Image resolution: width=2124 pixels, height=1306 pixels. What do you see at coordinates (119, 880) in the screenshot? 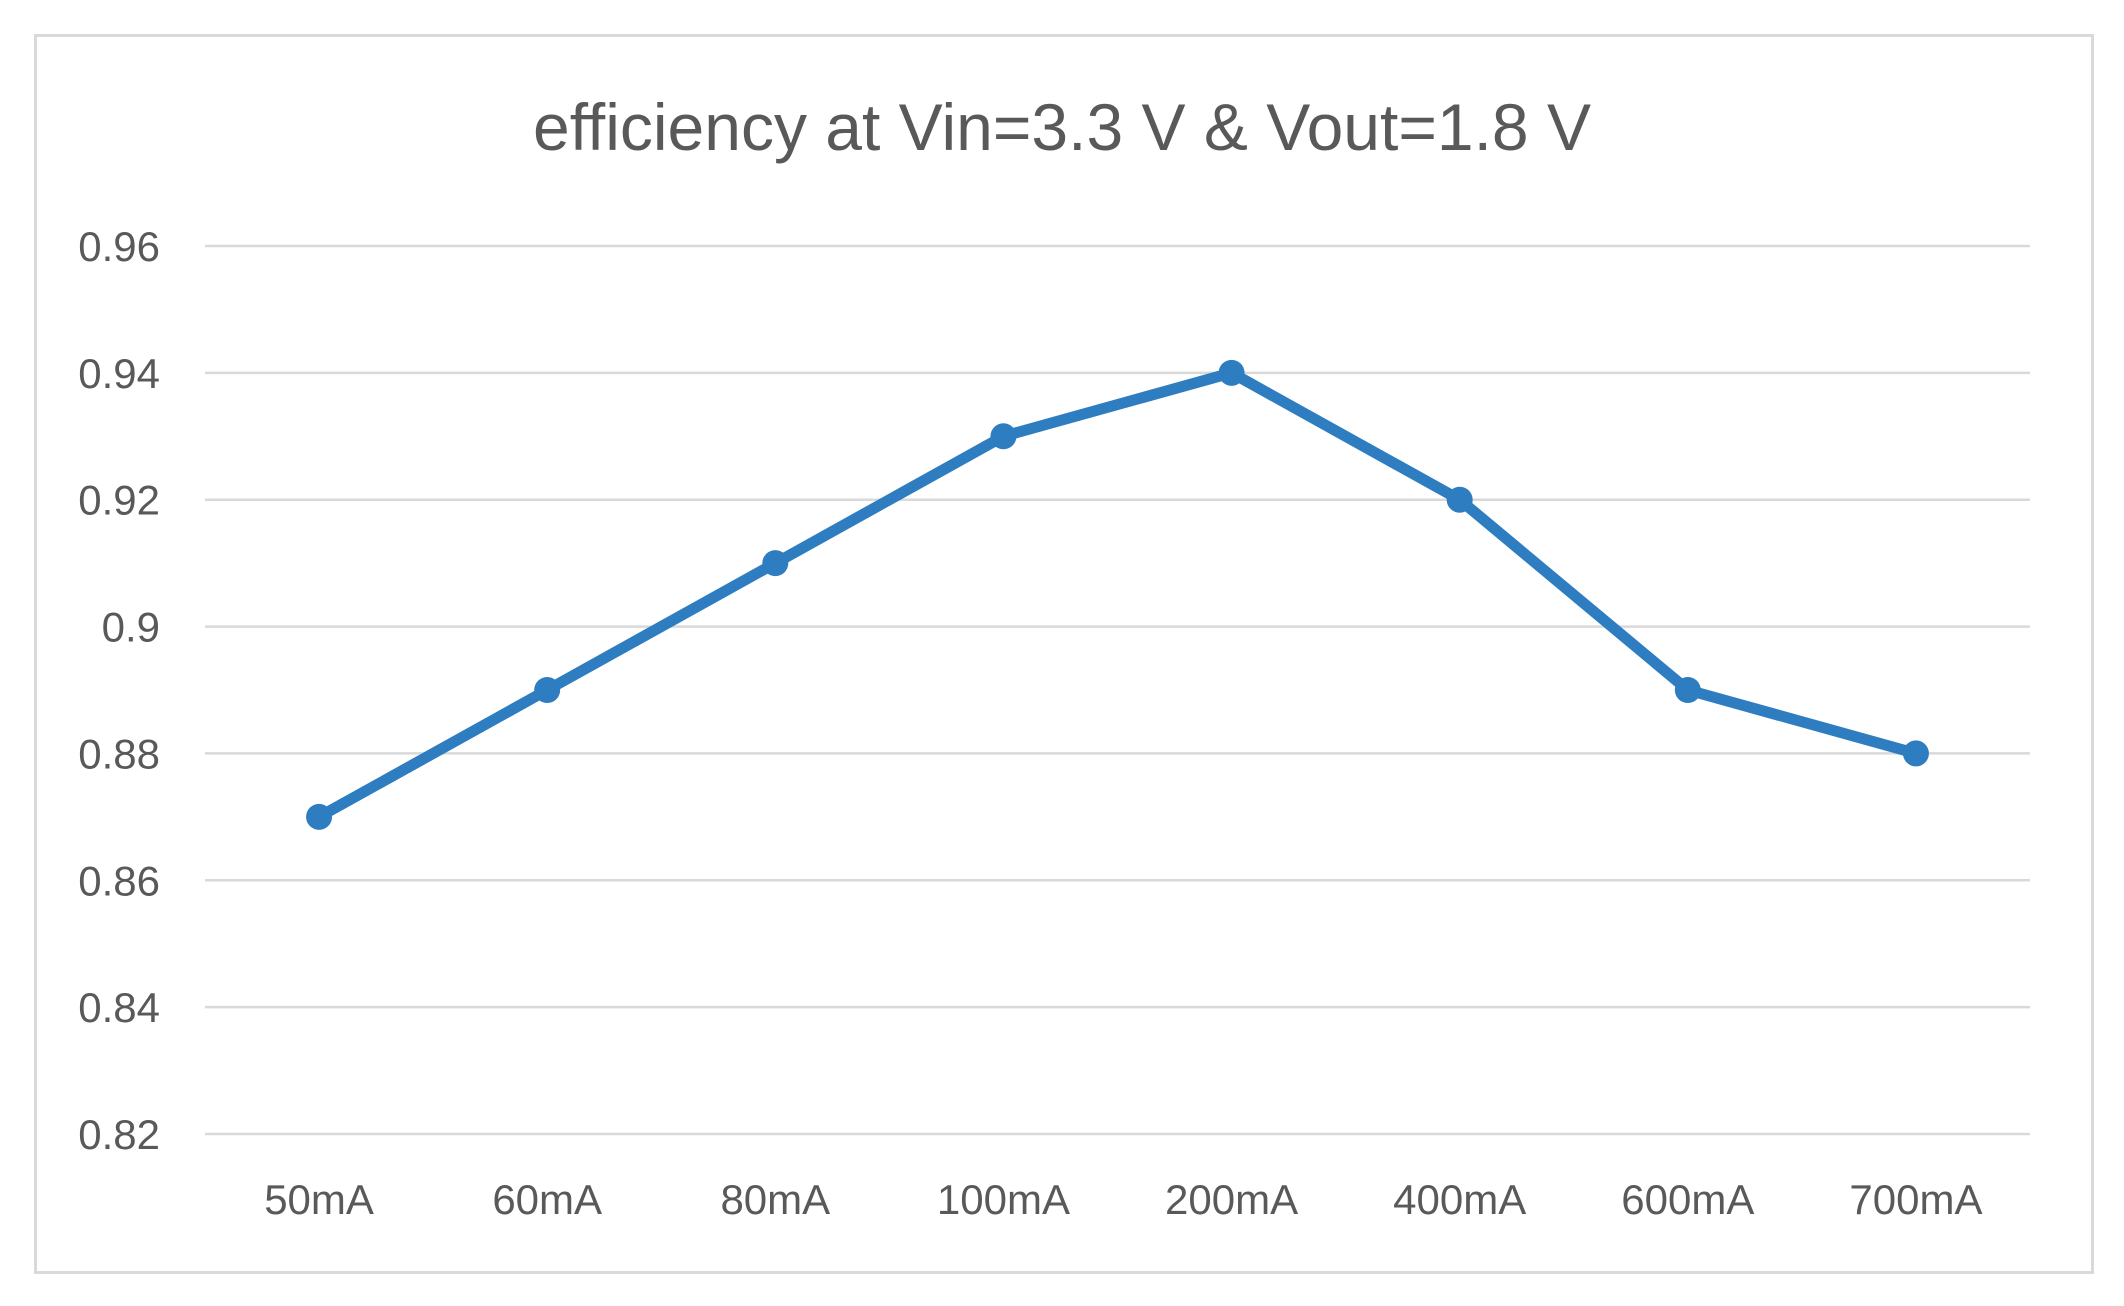
I see `y-tick-label: 0.86` at bounding box center [119, 880].